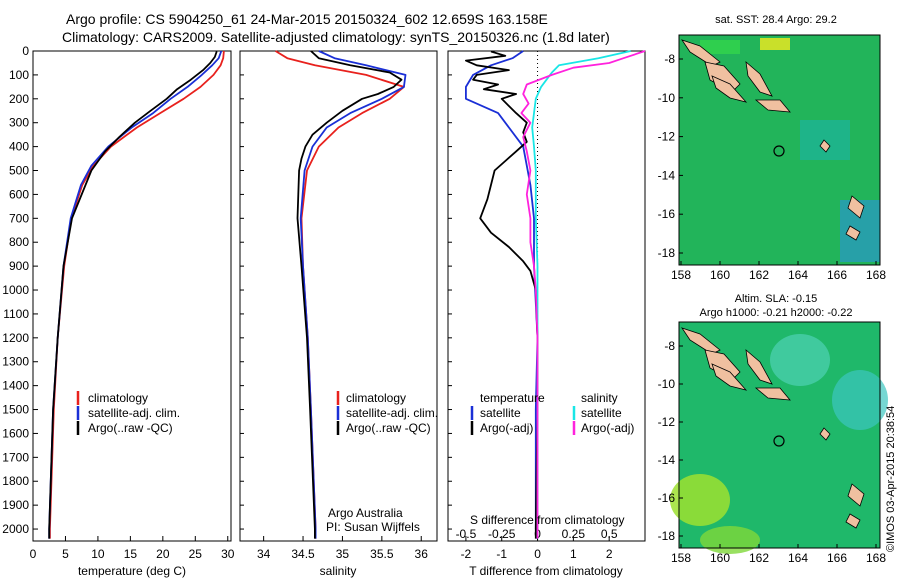 Image resolution: width=900 pixels, height=580 pixels. Describe the element at coordinates (228, 554) in the screenshot. I see `x-tick-label: 30` at that location.